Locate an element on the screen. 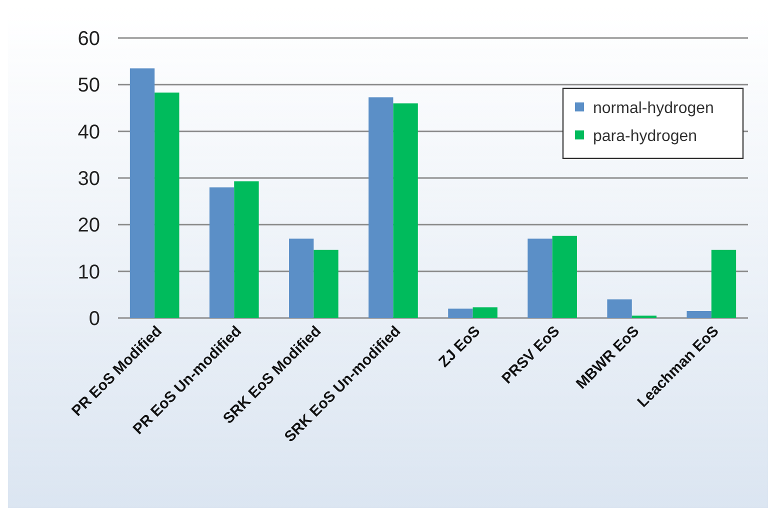 The width and height of the screenshot is (775, 514). y-tick-label: 60 is located at coordinates (89, 39).